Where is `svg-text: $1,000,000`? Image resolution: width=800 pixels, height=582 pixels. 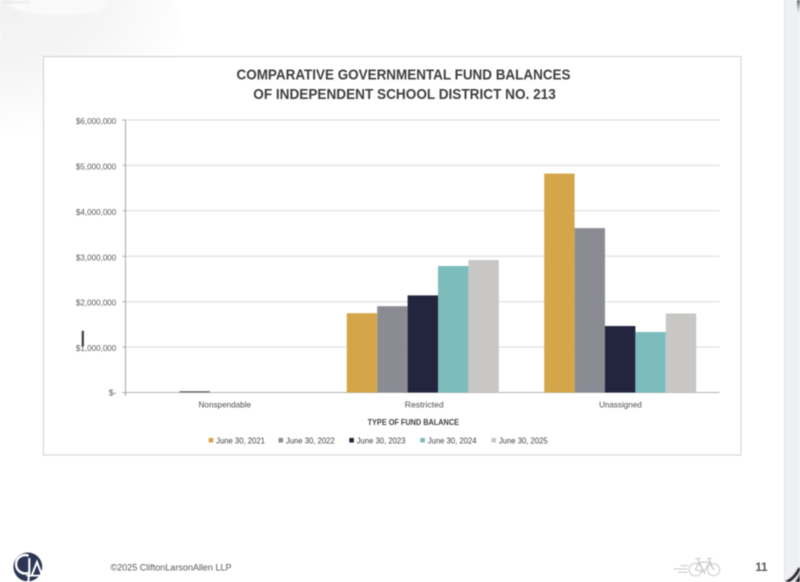 svg-text: $1,000,000 is located at coordinates (96, 348).